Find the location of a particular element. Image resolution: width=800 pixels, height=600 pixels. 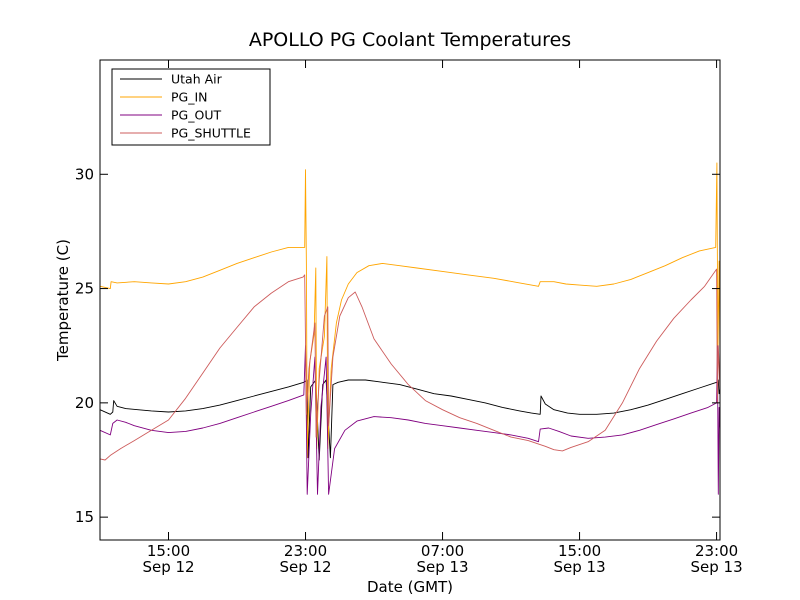

x-tick-time-label: 07:00 is located at coordinates (442, 551).